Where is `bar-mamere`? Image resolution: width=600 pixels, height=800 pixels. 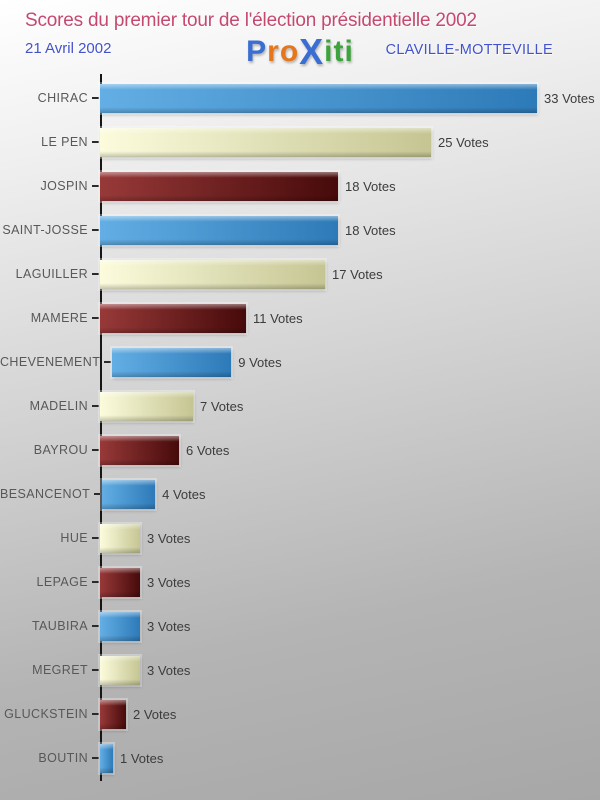
bar-mamere is located at coordinates (173, 318).